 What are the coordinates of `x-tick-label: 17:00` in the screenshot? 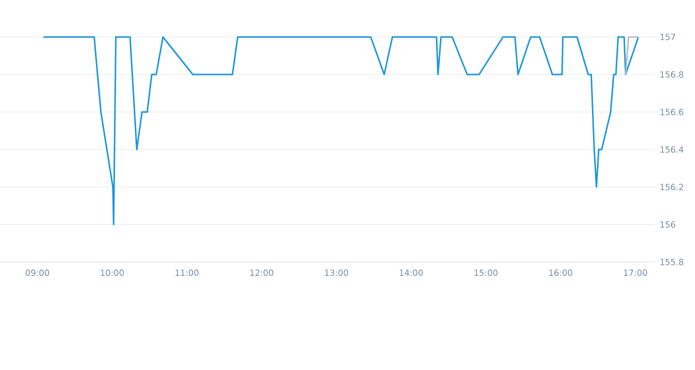 It's located at (636, 273).